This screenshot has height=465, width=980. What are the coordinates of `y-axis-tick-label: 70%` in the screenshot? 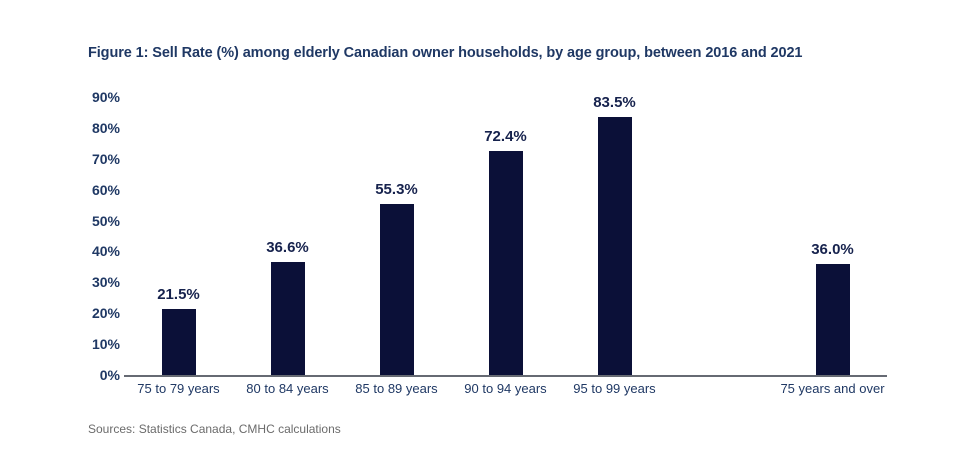 It's located at (105, 158).